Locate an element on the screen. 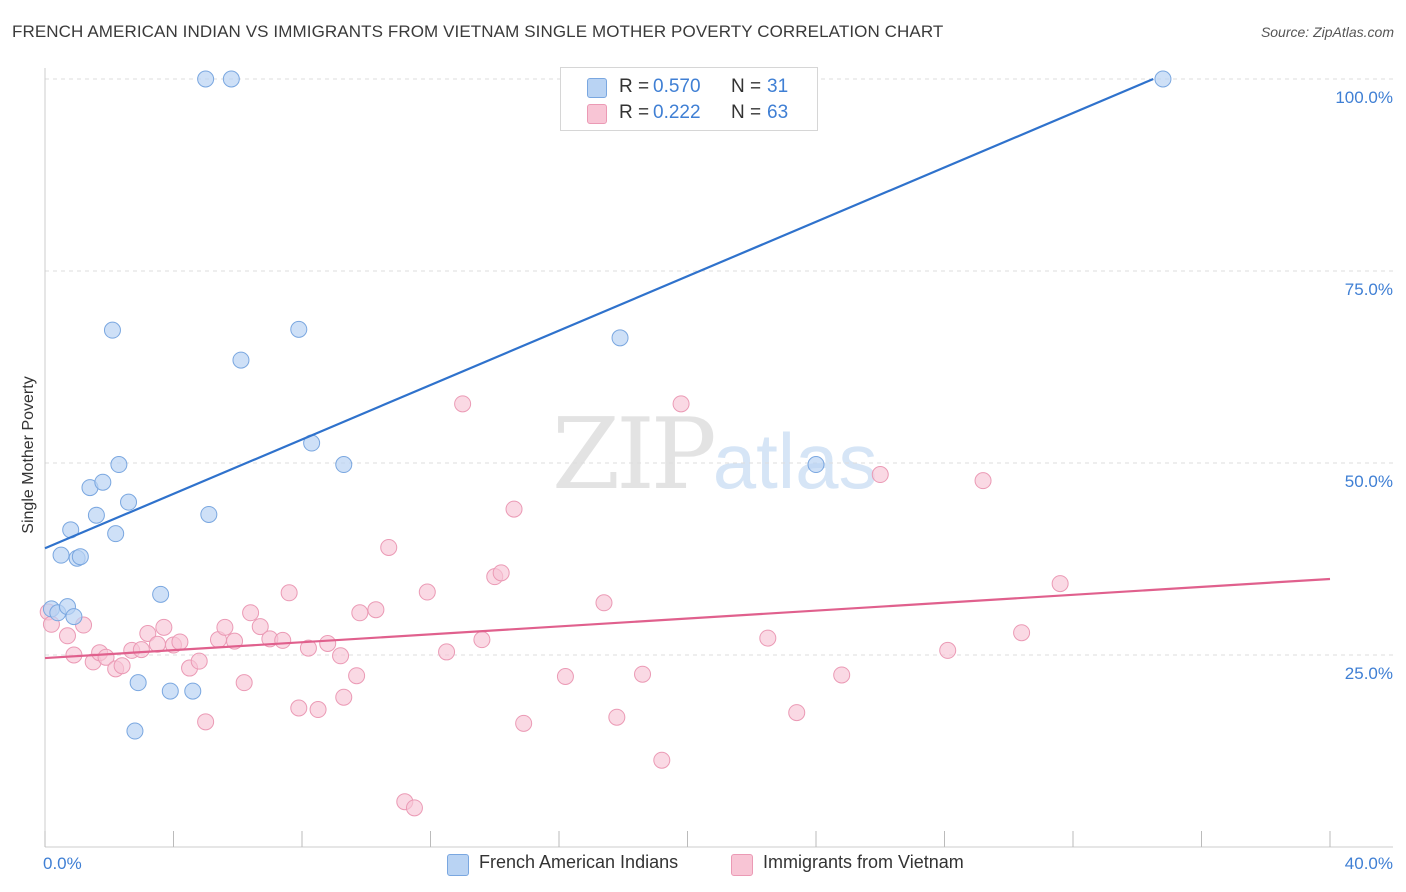 This screenshot has width=1406, height=892. y-tick-label: 100.0% is located at coordinates (1364, 97).